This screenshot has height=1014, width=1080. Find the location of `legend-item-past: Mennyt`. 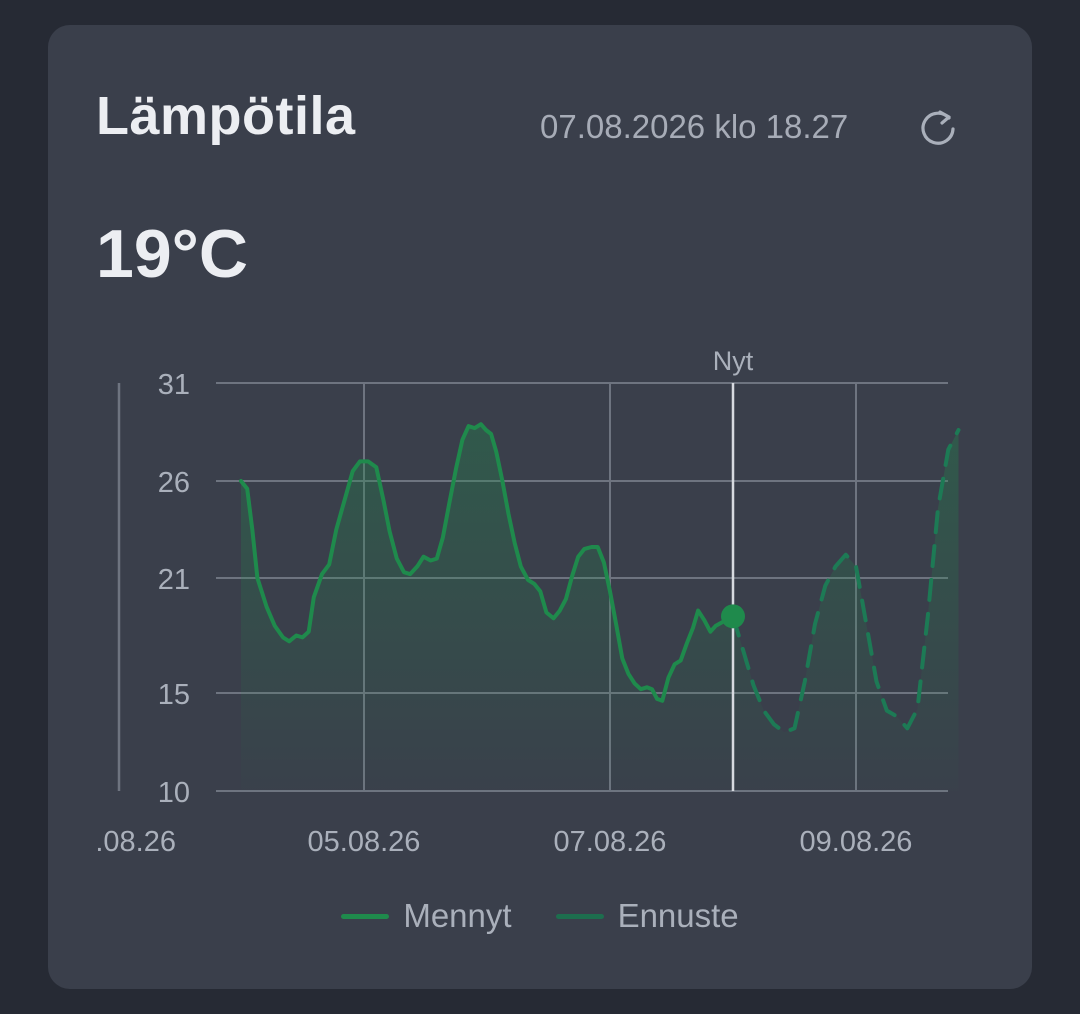

legend-item-past: Mennyt is located at coordinates (426, 916).